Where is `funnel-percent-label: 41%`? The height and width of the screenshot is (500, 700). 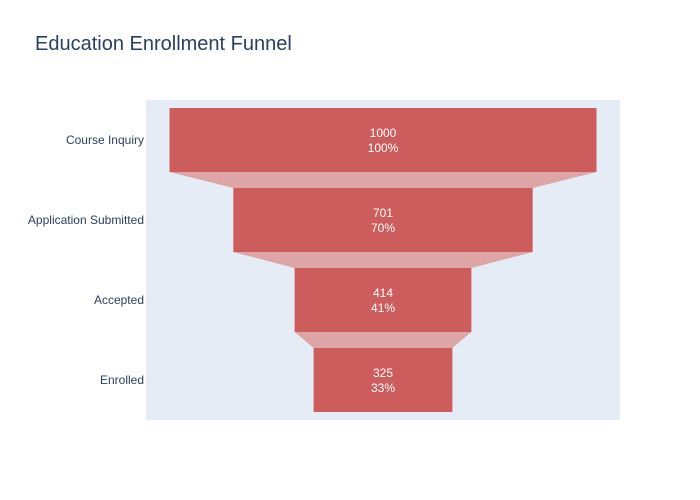 funnel-percent-label: 41% is located at coordinates (383, 308).